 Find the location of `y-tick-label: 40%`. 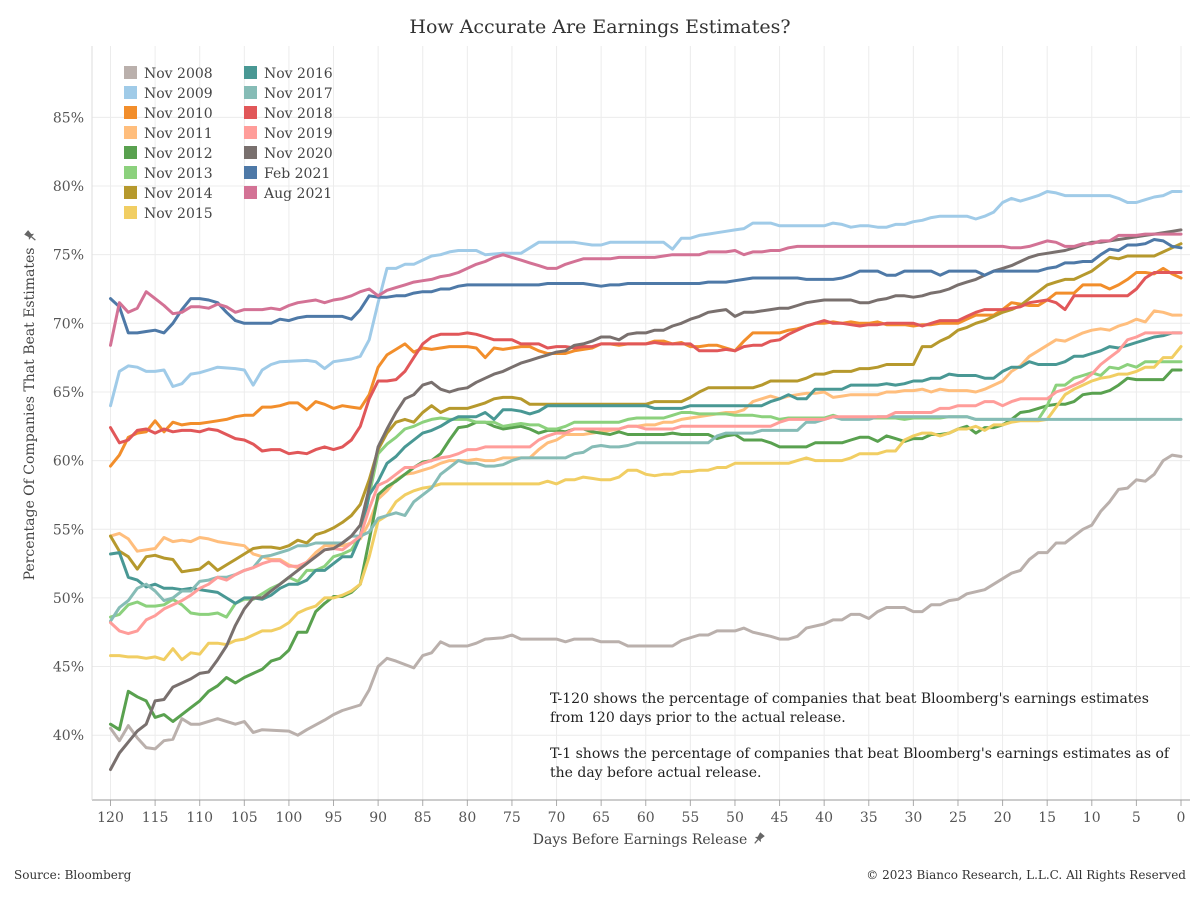

y-tick-label: 40% is located at coordinates (68, 736).